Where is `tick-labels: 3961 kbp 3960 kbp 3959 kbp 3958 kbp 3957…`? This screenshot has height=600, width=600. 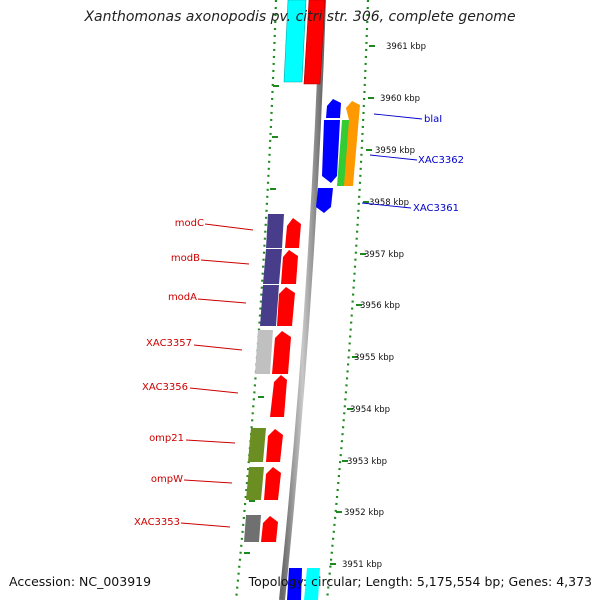
tick-labels: 3961 kbp 3960 kbp 3959 kbp 3958 kbp 3957… is located at coordinates (384, 306).